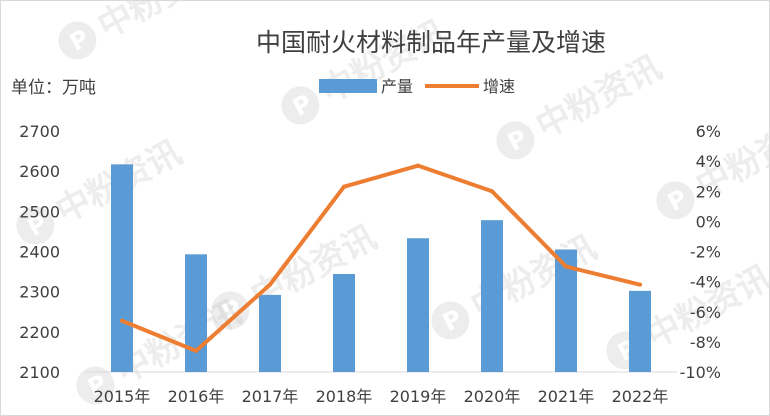 The image size is (770, 416). What do you see at coordinates (431, 42) in the screenshot?
I see `chart-title: 中国耐火材料制品年产量及增速` at bounding box center [431, 42].